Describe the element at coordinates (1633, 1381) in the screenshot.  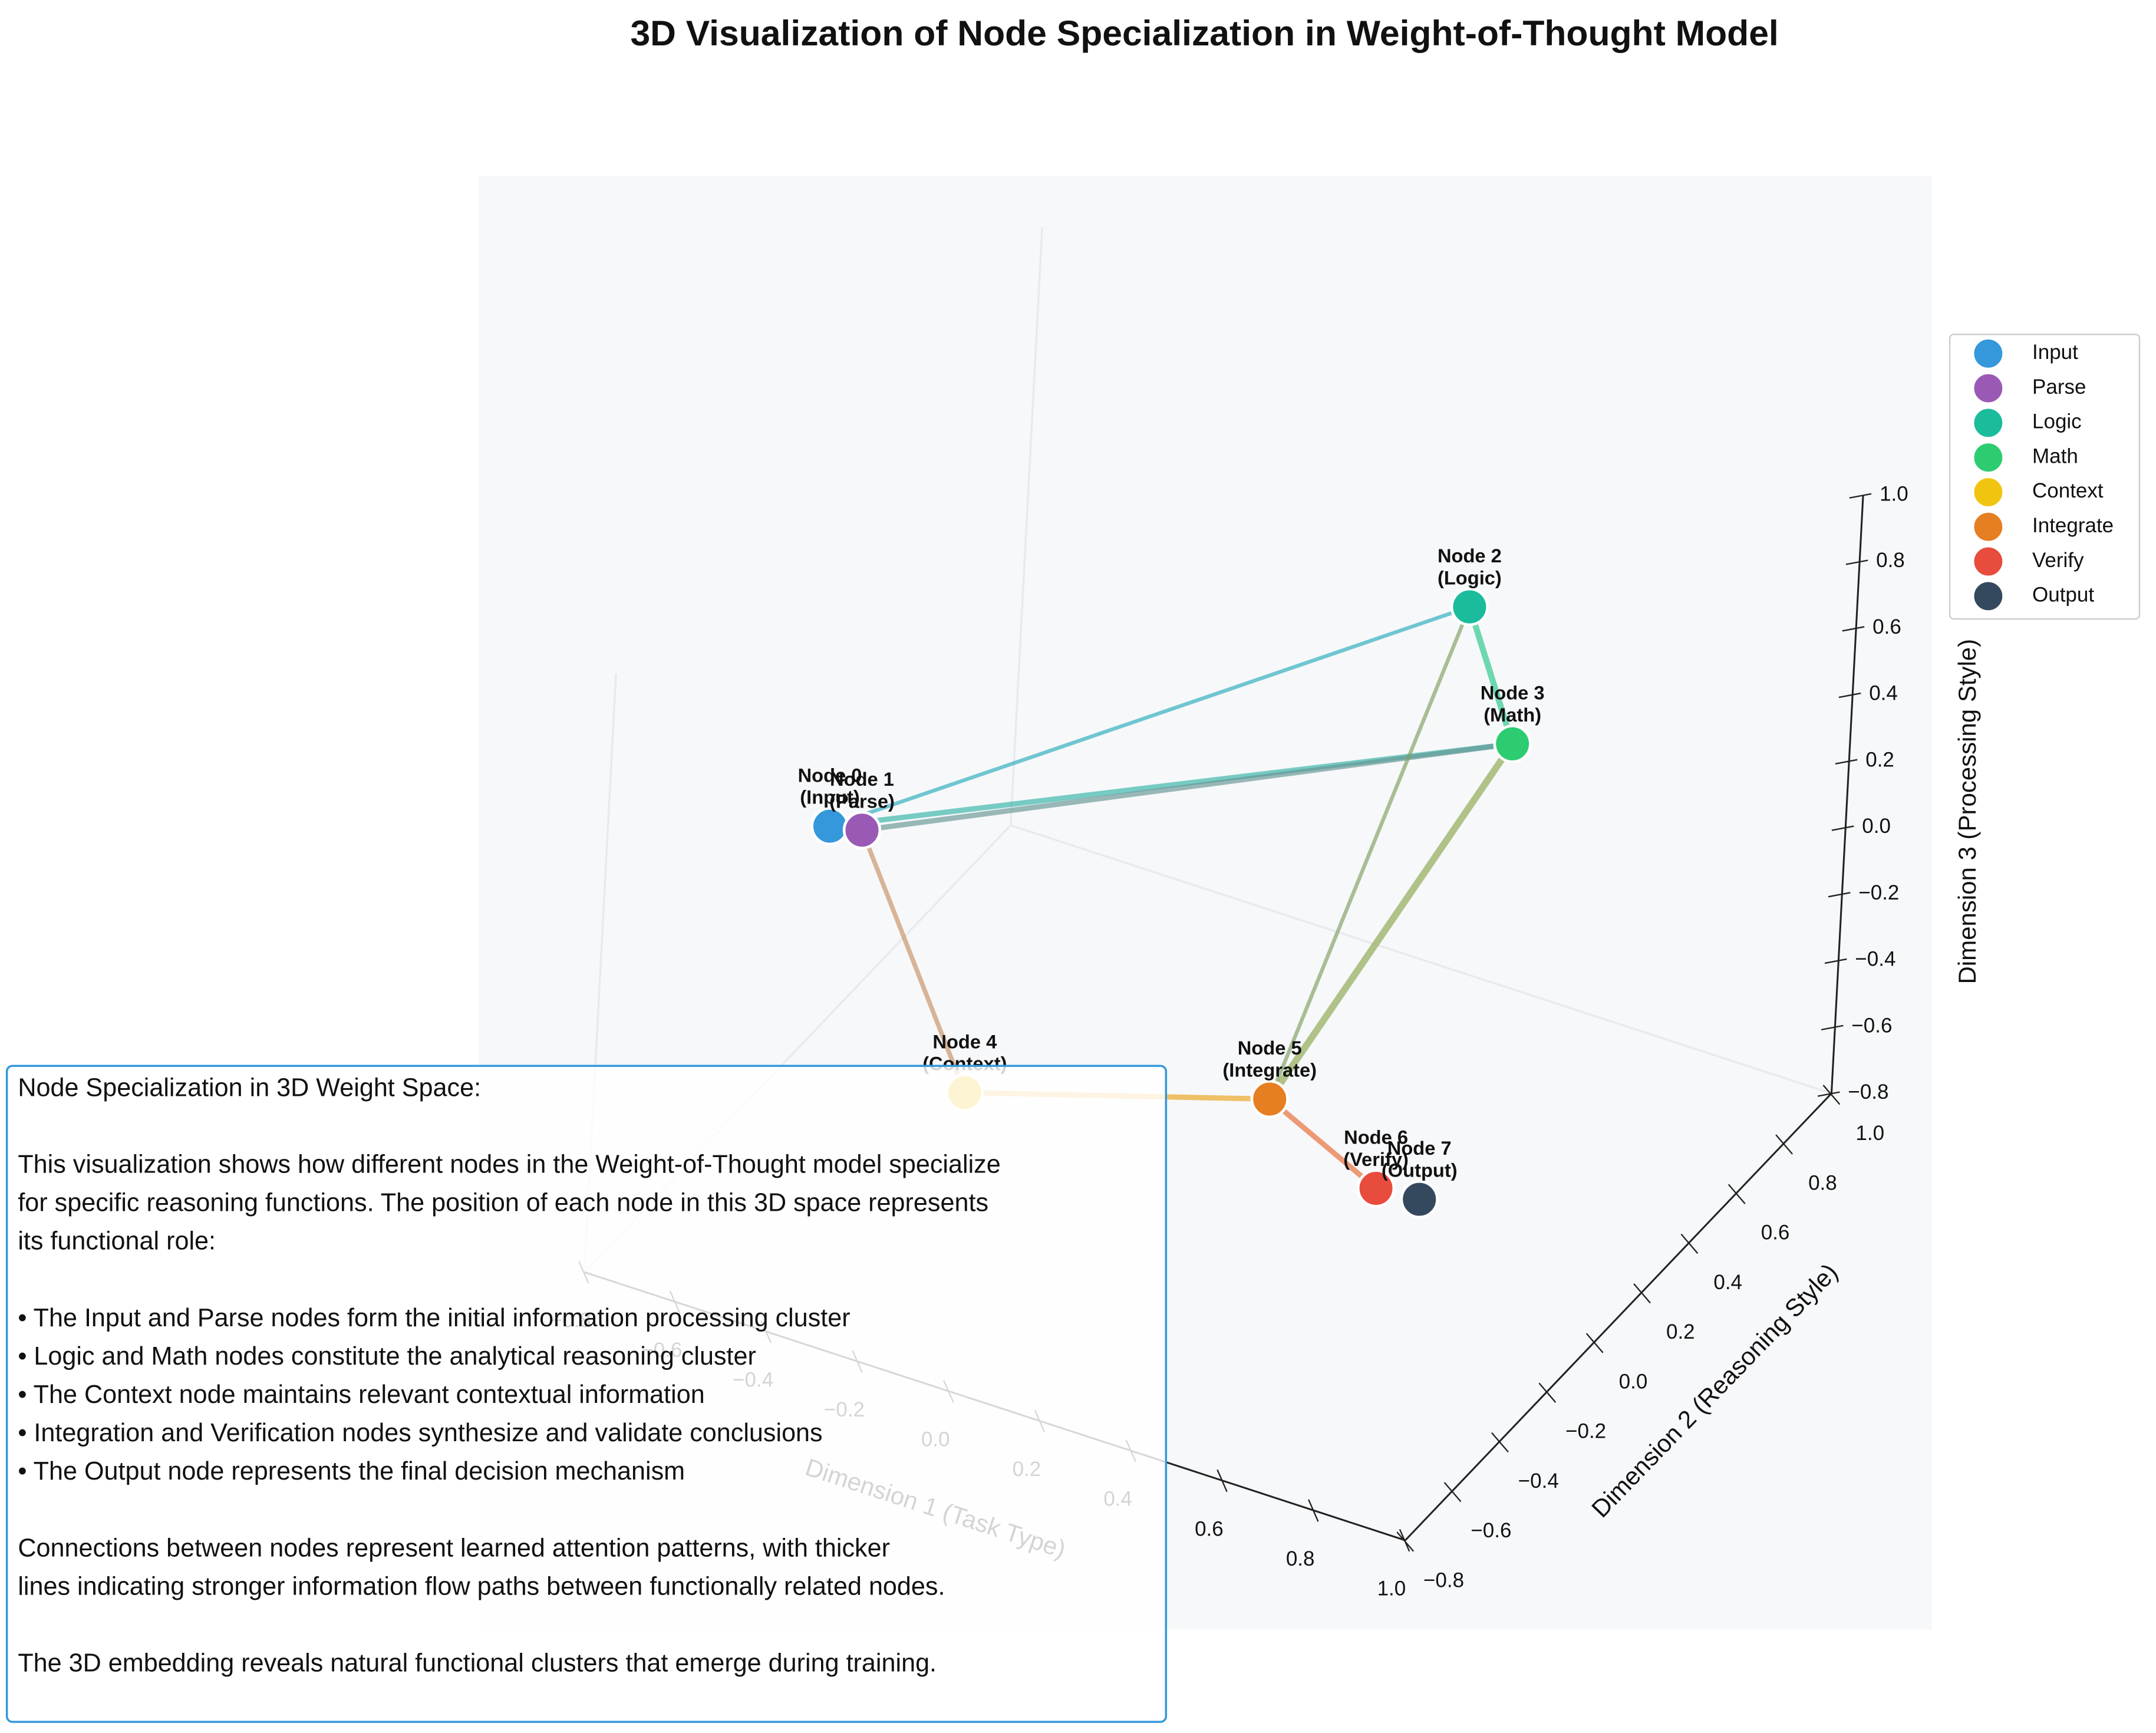
I see `y-tick-label: 0.0` at that location.